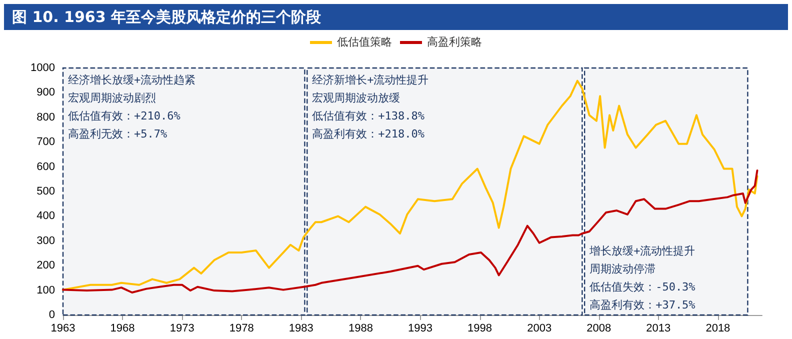 This screenshot has height=339, width=792. What do you see at coordinates (599, 328) in the screenshot?
I see `x-tick-label: 2008` at bounding box center [599, 328].